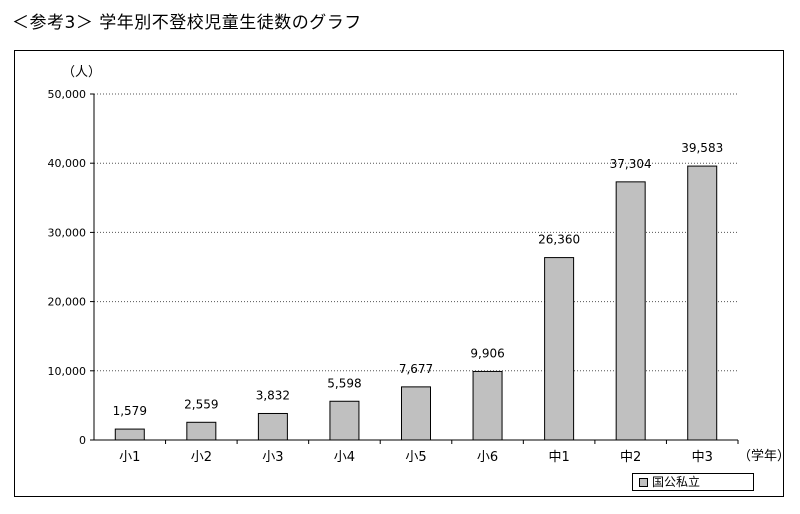 The height and width of the screenshot is (514, 800). I want to click on y-tick-label: 10,000, so click(67, 371).